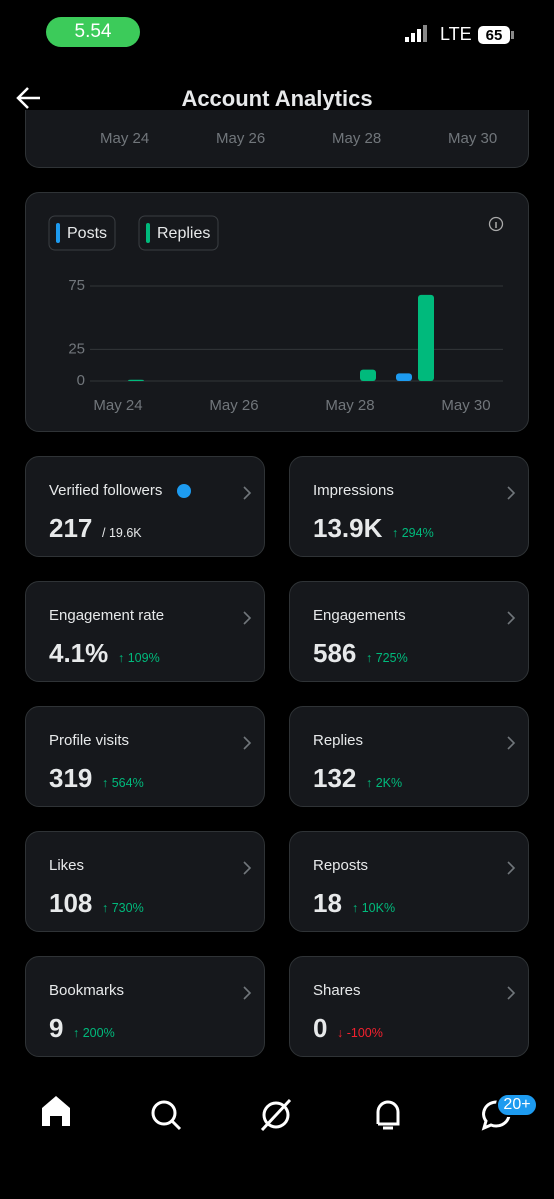 This screenshot has height=1199, width=554. I want to click on metric-label: Profile visits, so click(89, 740).